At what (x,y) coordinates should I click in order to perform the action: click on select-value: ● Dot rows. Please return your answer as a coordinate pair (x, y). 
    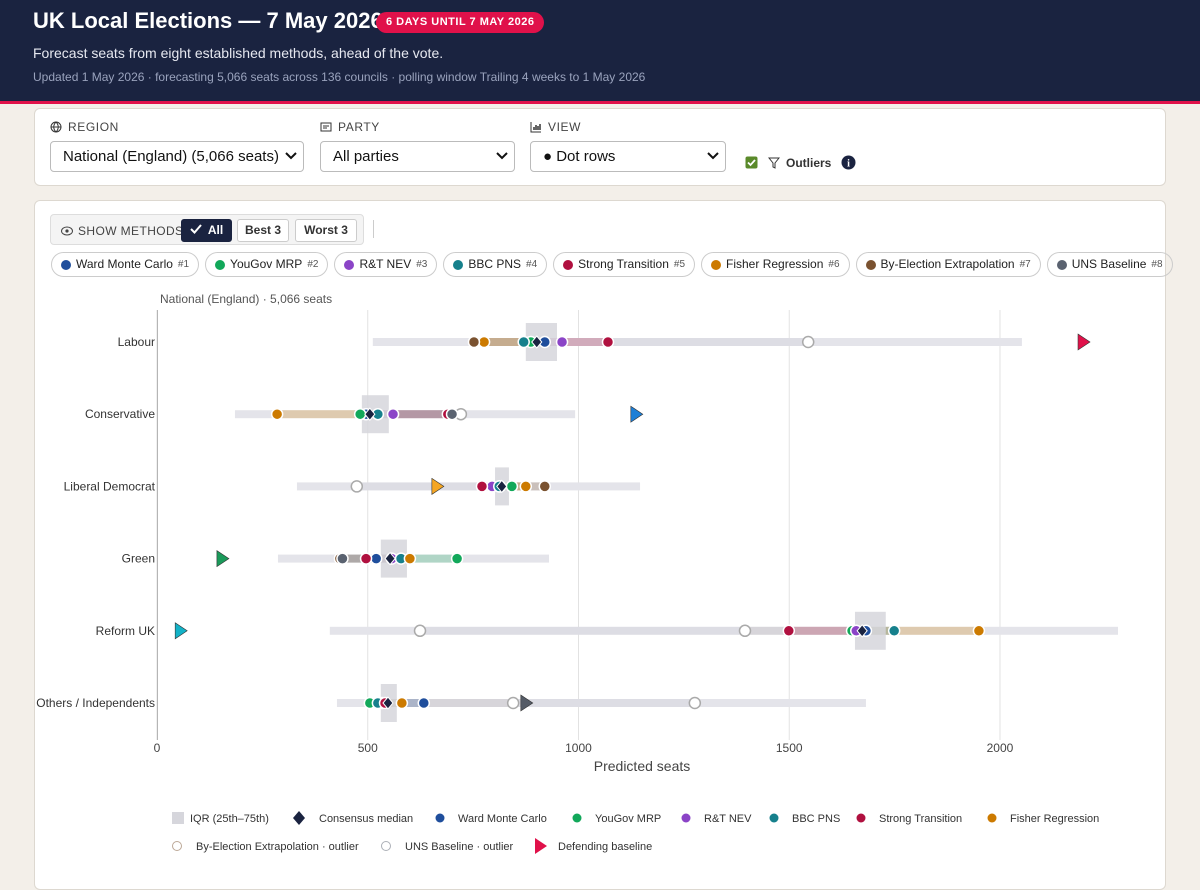
    Looking at the image, I should click on (579, 156).